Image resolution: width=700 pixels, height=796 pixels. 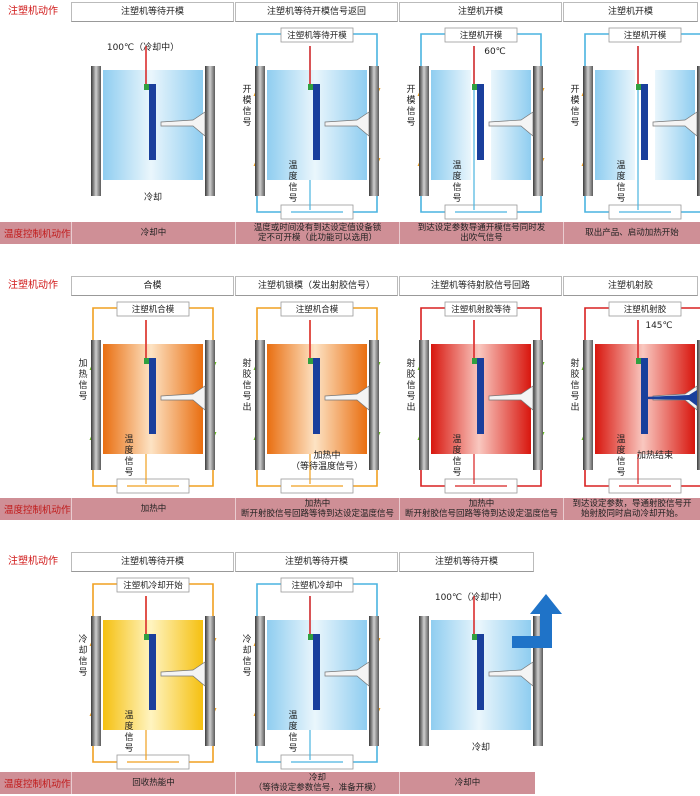 I want to click on row1-header-2: 注塑机等待开模信号返回, so click(x=316, y=12).